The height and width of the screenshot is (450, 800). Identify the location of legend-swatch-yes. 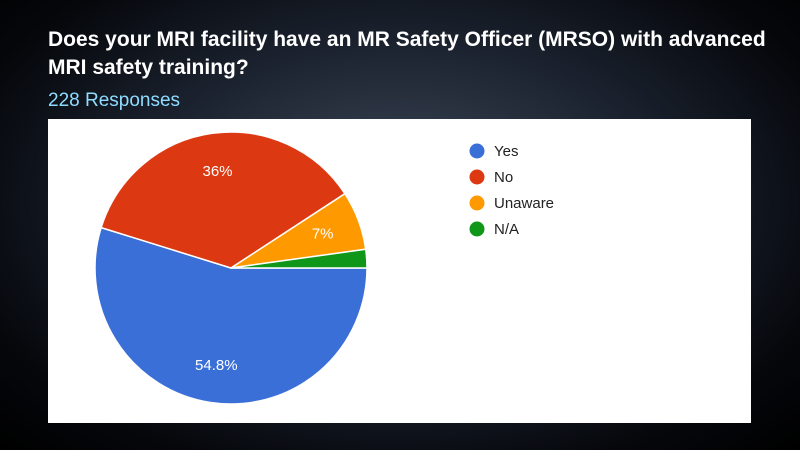
(477, 151).